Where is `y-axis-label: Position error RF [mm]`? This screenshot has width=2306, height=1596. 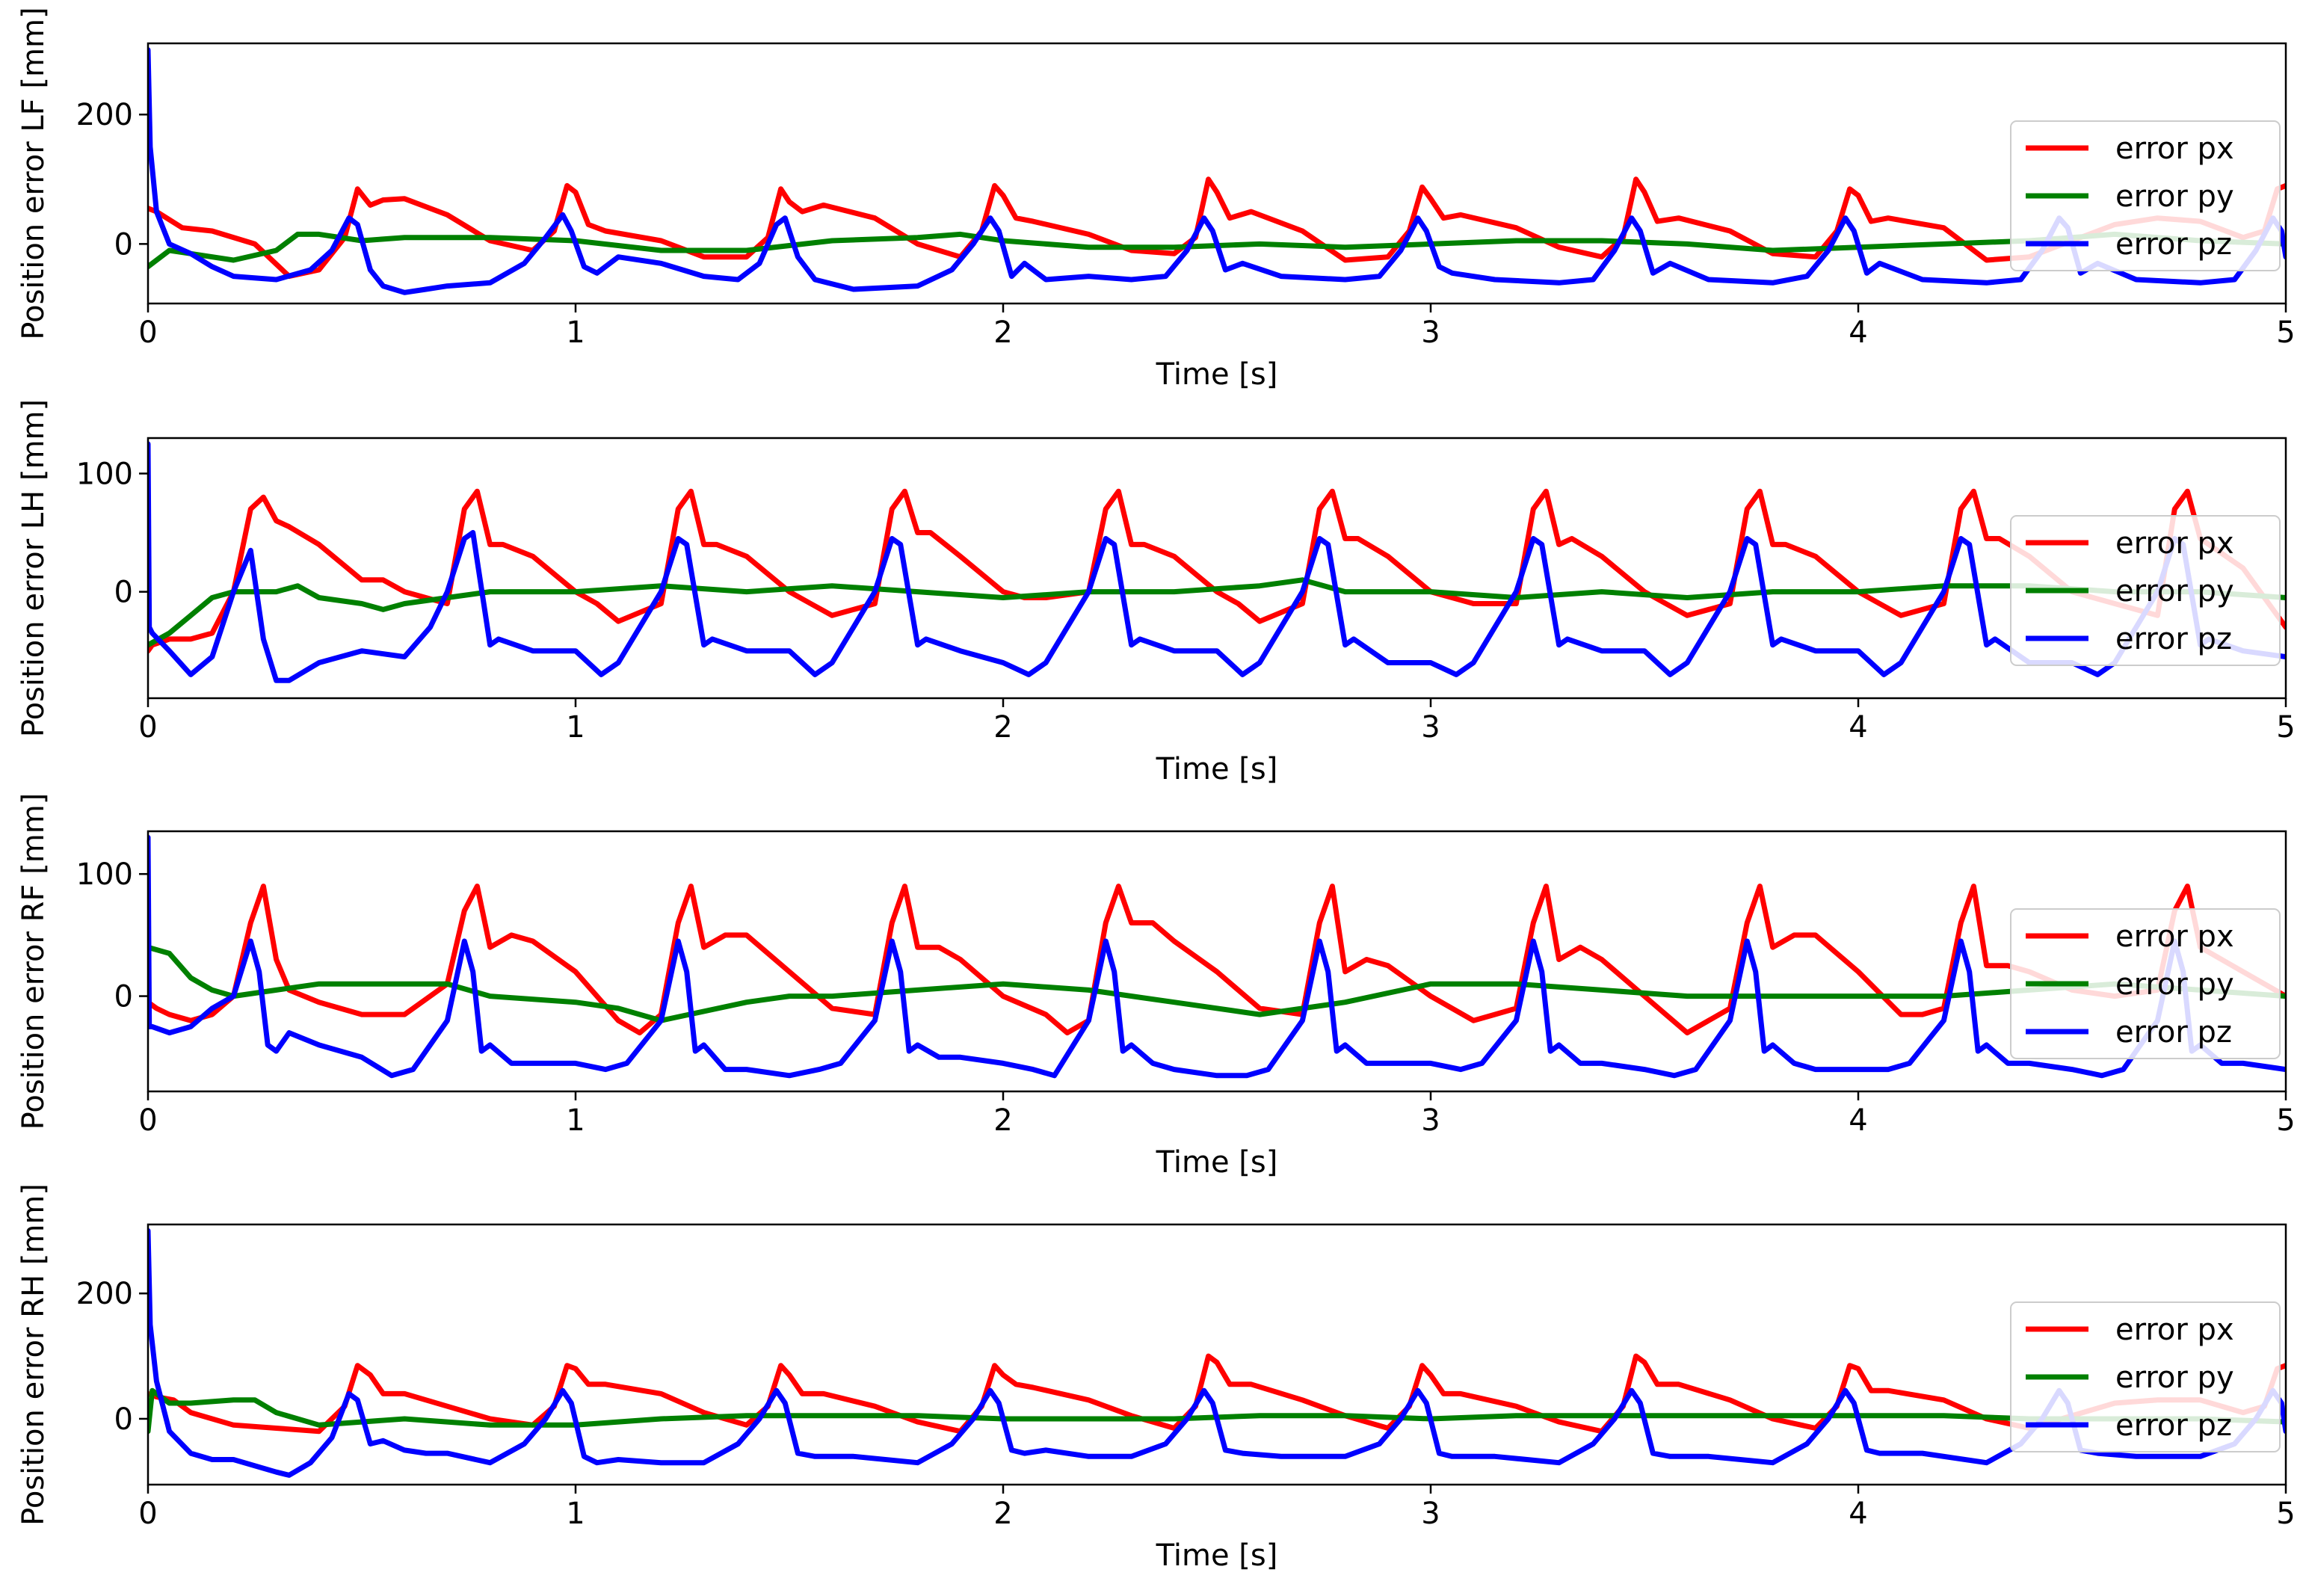 y-axis-label: Position error RF [mm] is located at coordinates (33, 962).